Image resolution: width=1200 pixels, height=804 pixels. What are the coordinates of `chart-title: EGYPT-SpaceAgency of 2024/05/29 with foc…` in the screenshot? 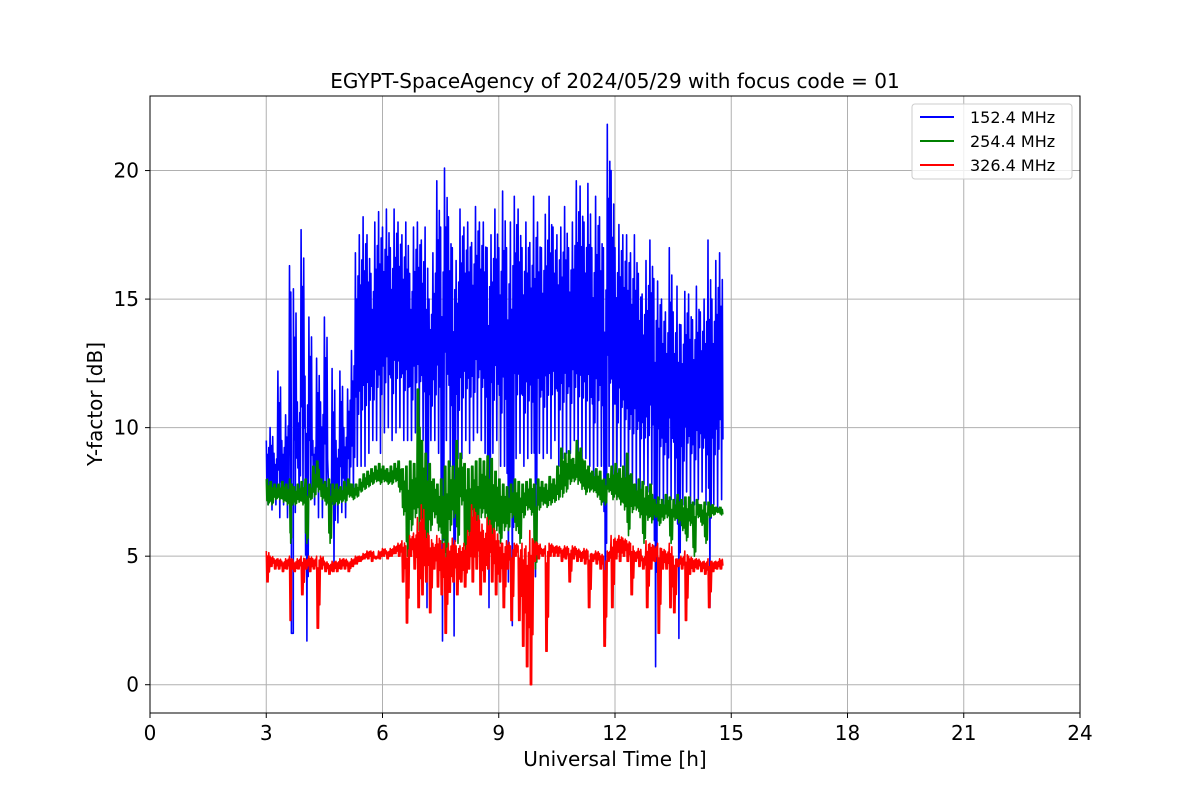 It's located at (614, 81).